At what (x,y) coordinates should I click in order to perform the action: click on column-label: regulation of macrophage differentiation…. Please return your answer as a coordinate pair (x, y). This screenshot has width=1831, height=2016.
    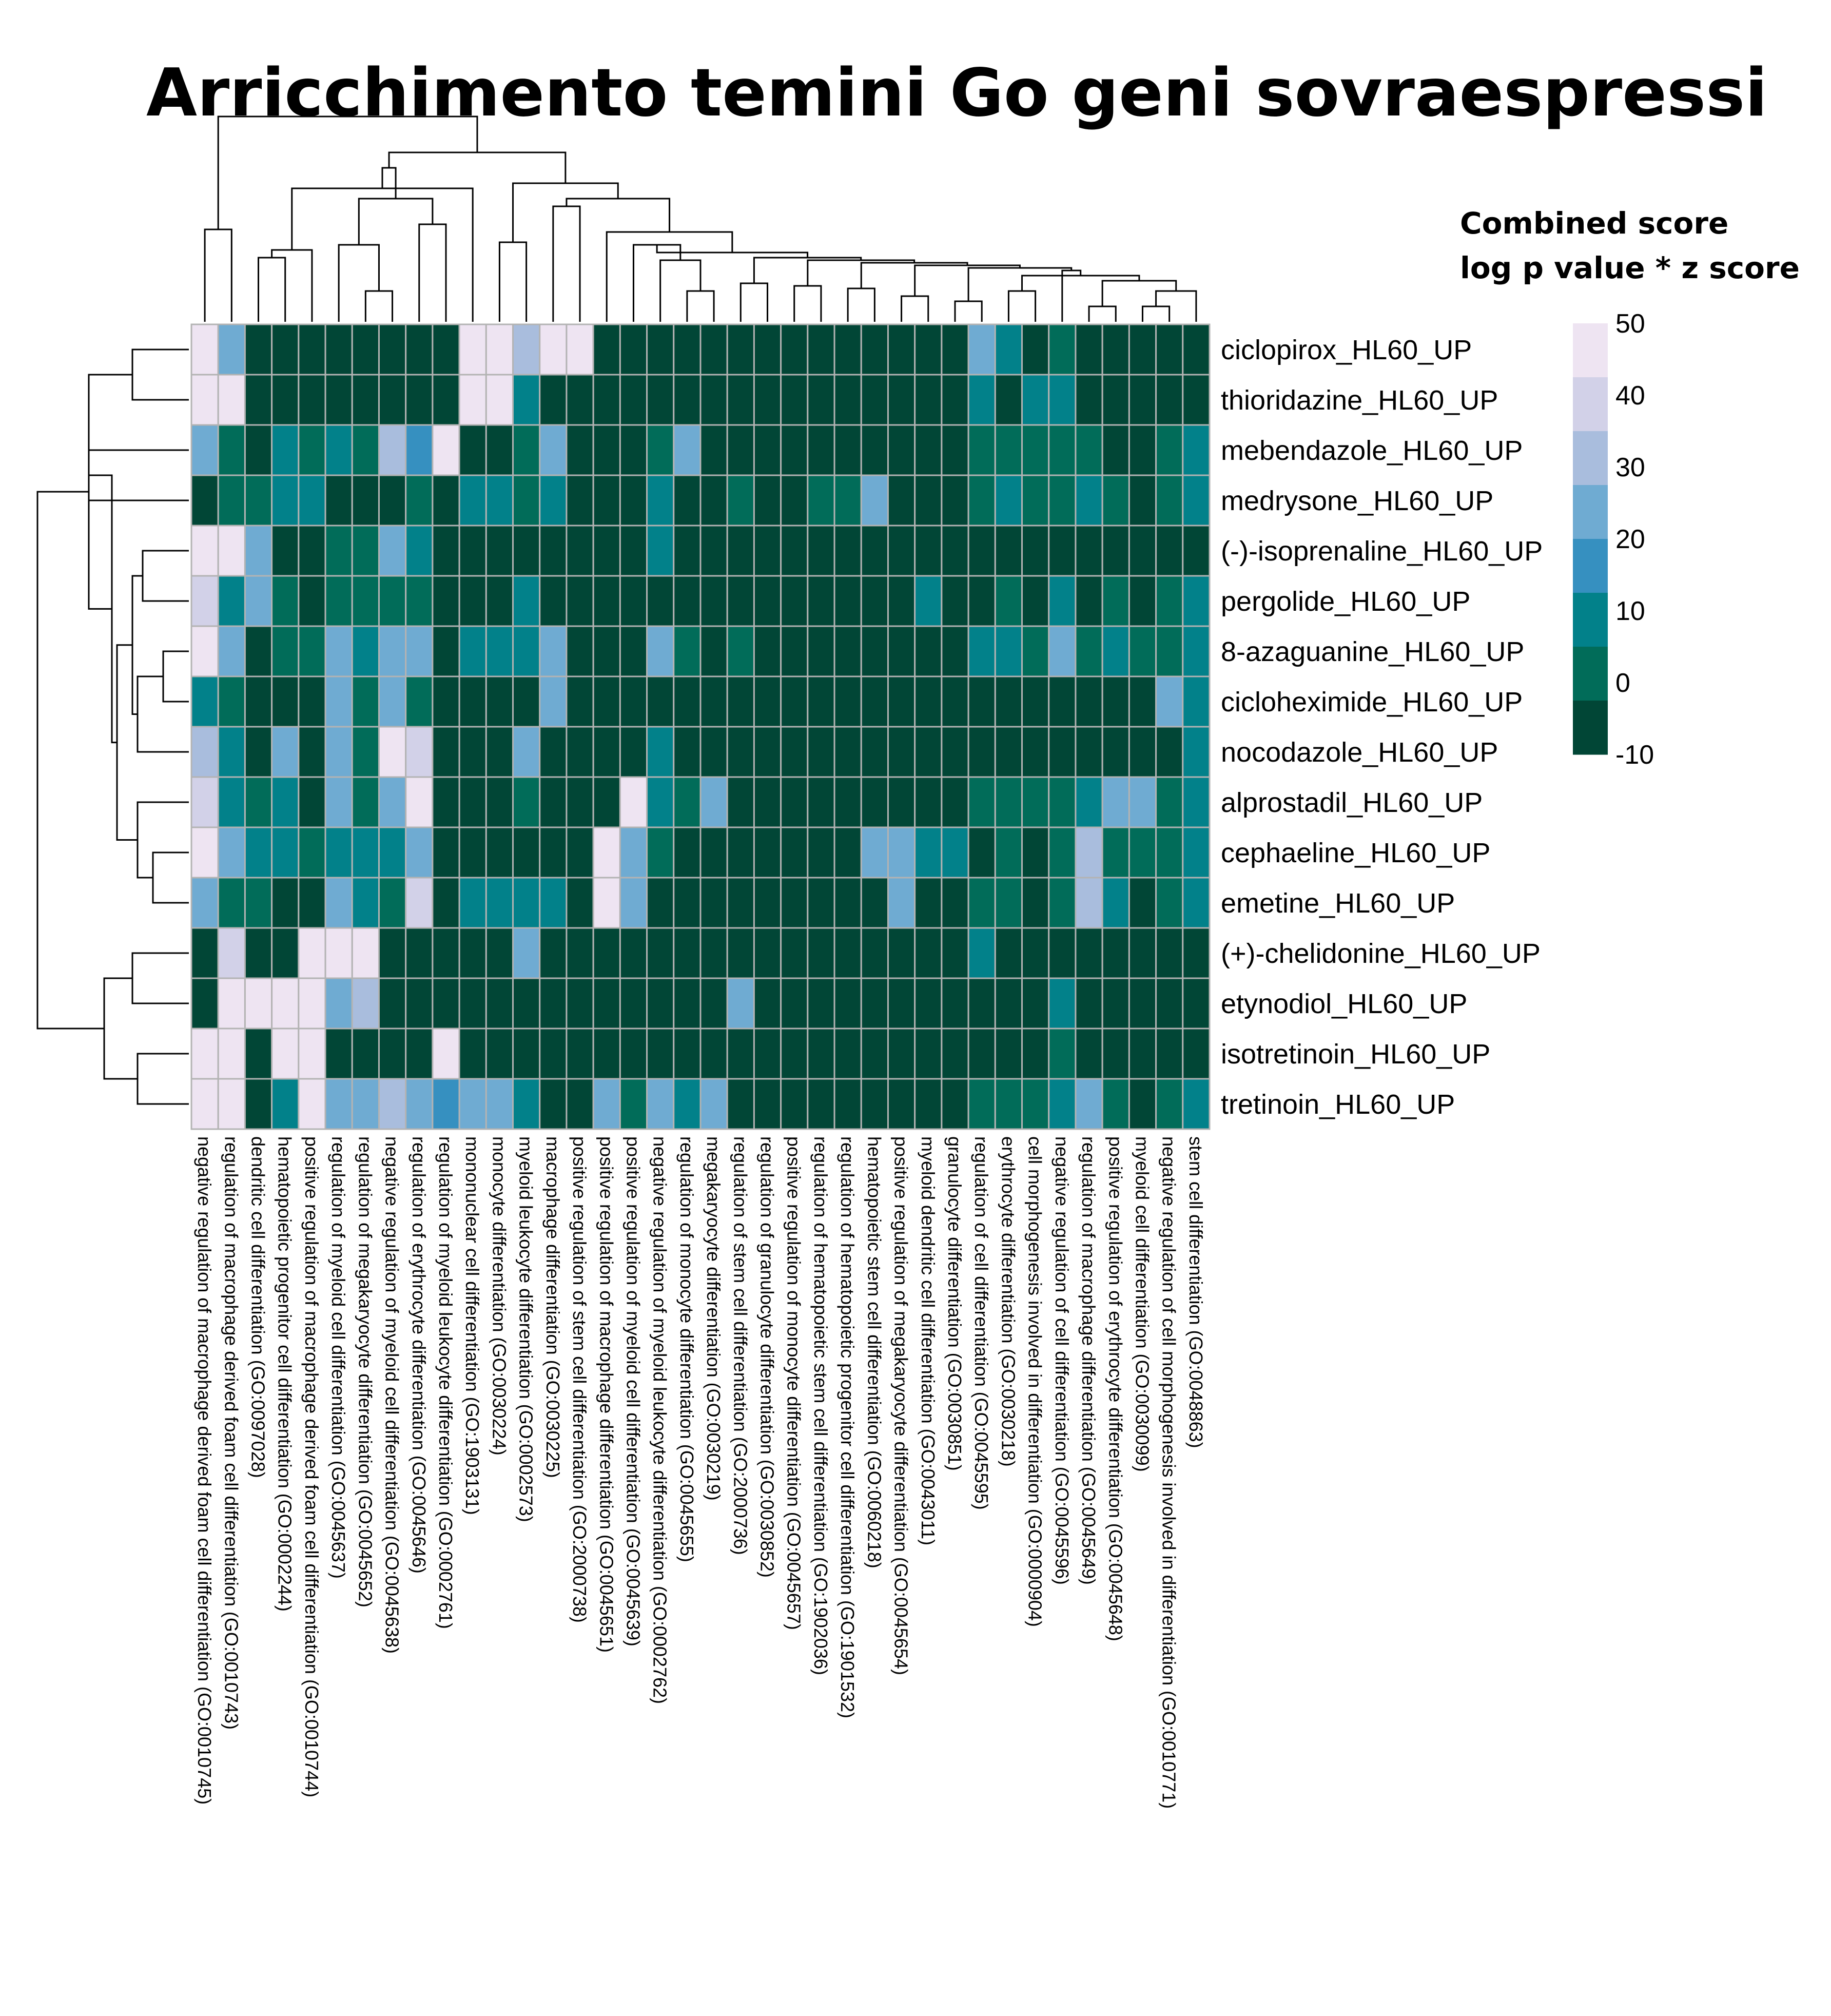
    Looking at the image, I should click on (1088, 1360).